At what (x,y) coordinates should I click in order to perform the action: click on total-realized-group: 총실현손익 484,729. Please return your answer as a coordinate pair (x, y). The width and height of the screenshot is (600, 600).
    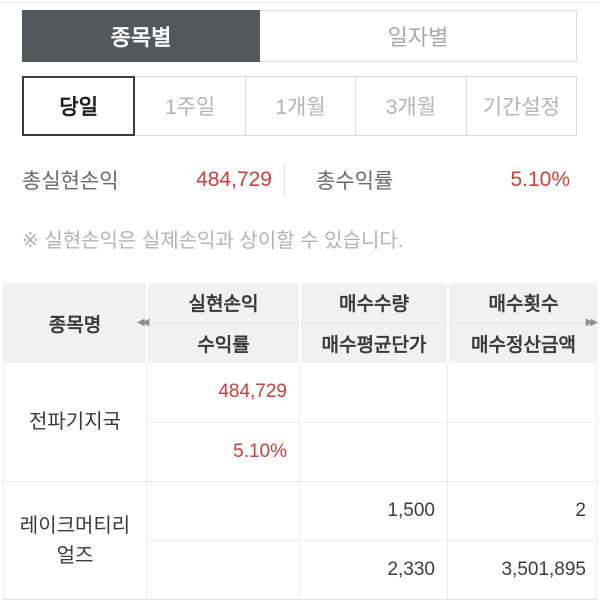
    Looking at the image, I should click on (147, 180).